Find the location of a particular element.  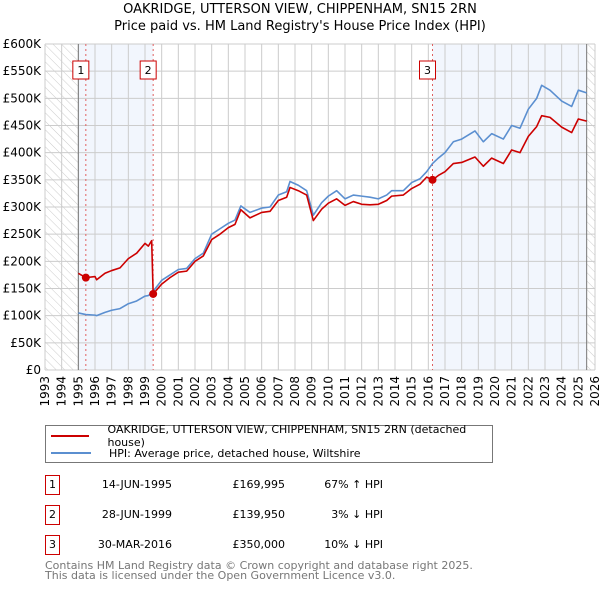

sale-number: 3 is located at coordinates (52, 545).